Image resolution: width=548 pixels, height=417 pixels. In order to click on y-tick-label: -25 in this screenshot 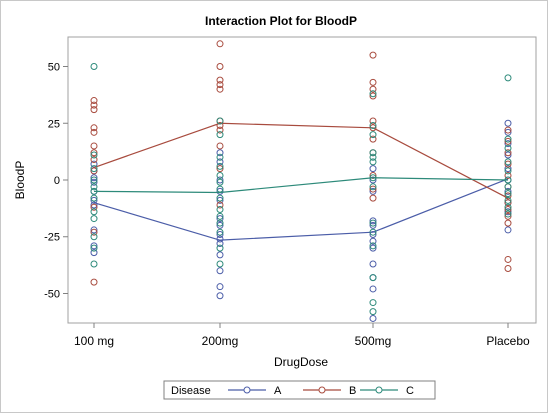, I will do `click(52, 238)`.